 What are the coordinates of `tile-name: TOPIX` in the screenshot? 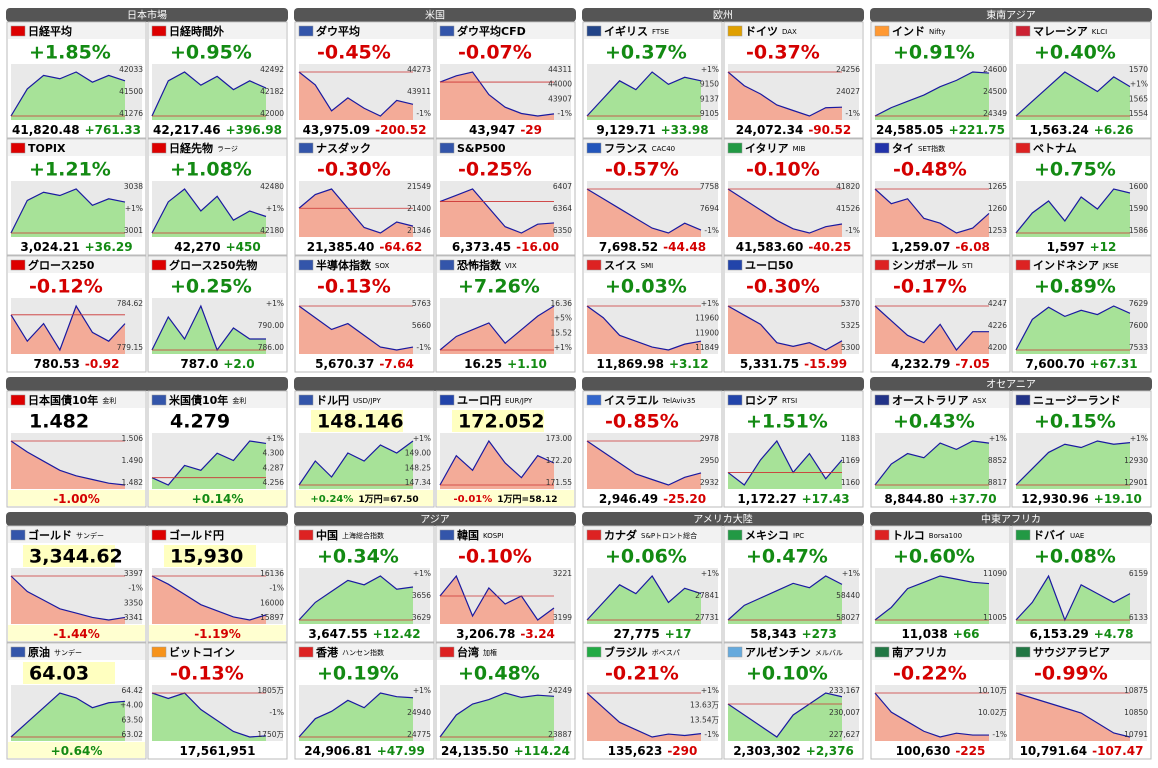 It's located at (47, 148).